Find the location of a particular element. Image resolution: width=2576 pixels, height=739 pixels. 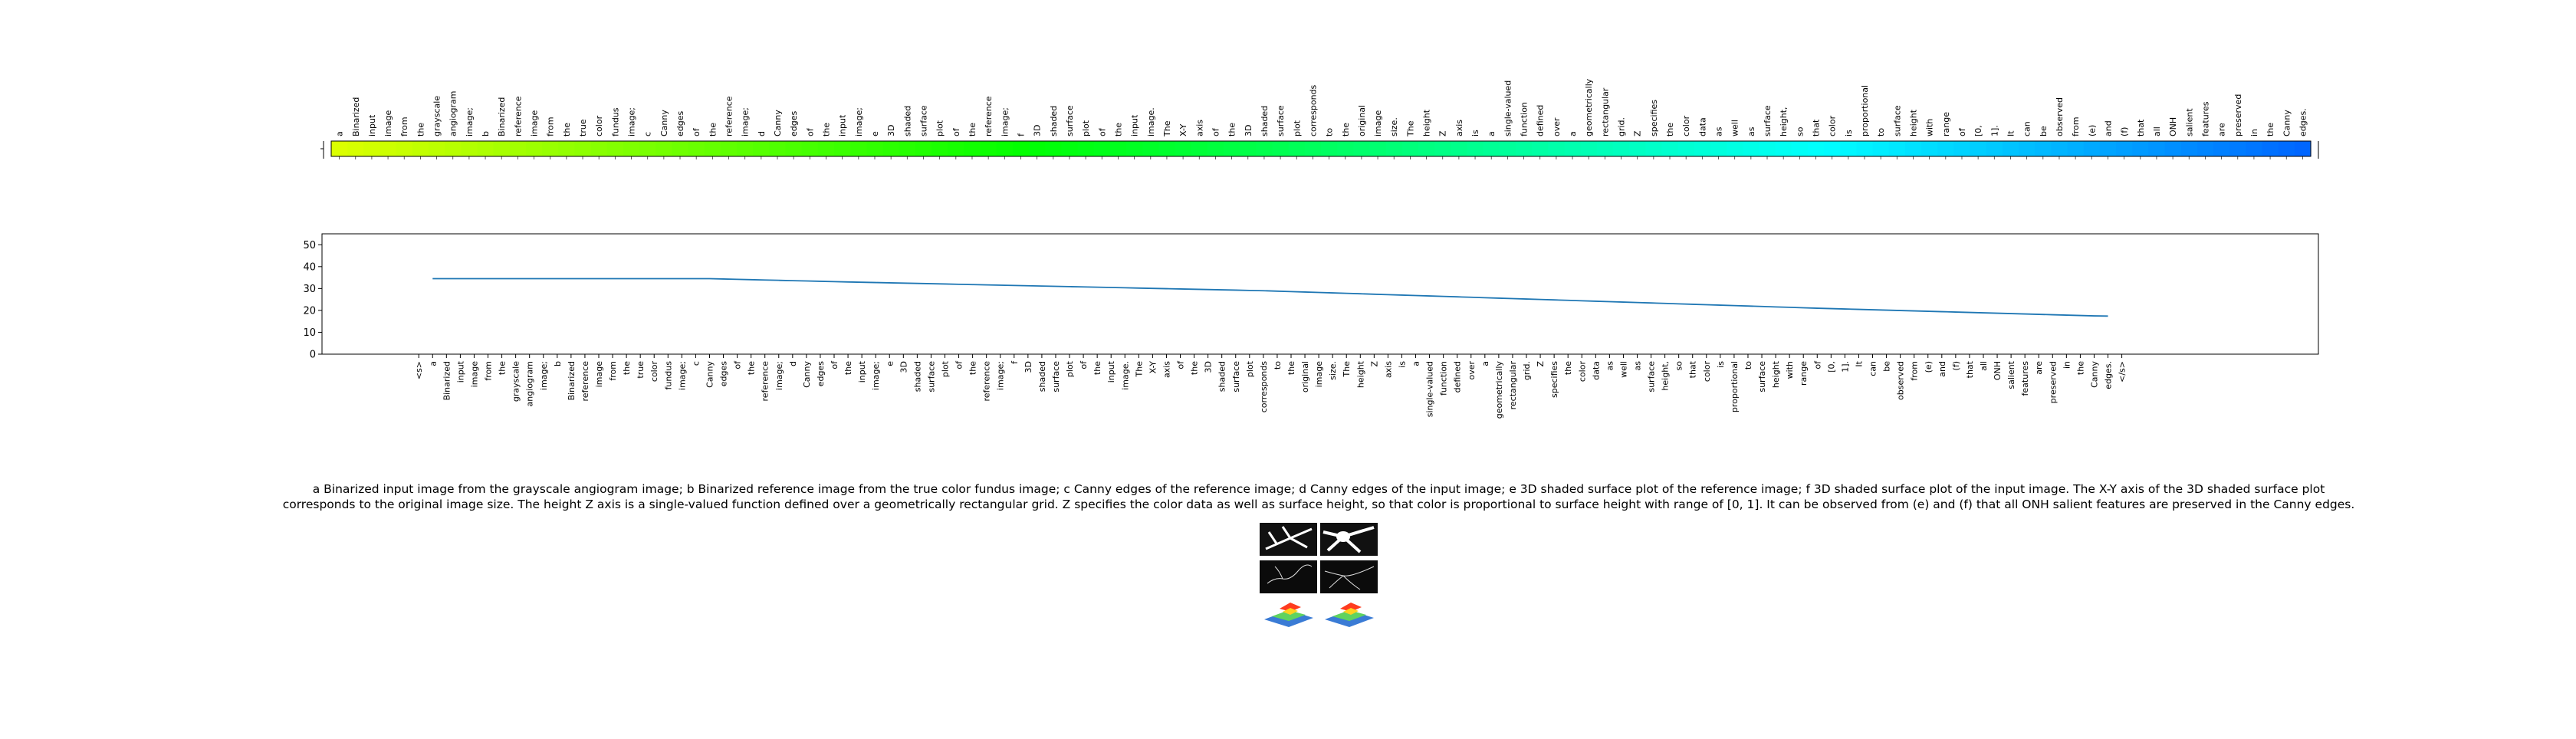

heatmap-token-label: corresponds is located at coordinates (1313, 110).